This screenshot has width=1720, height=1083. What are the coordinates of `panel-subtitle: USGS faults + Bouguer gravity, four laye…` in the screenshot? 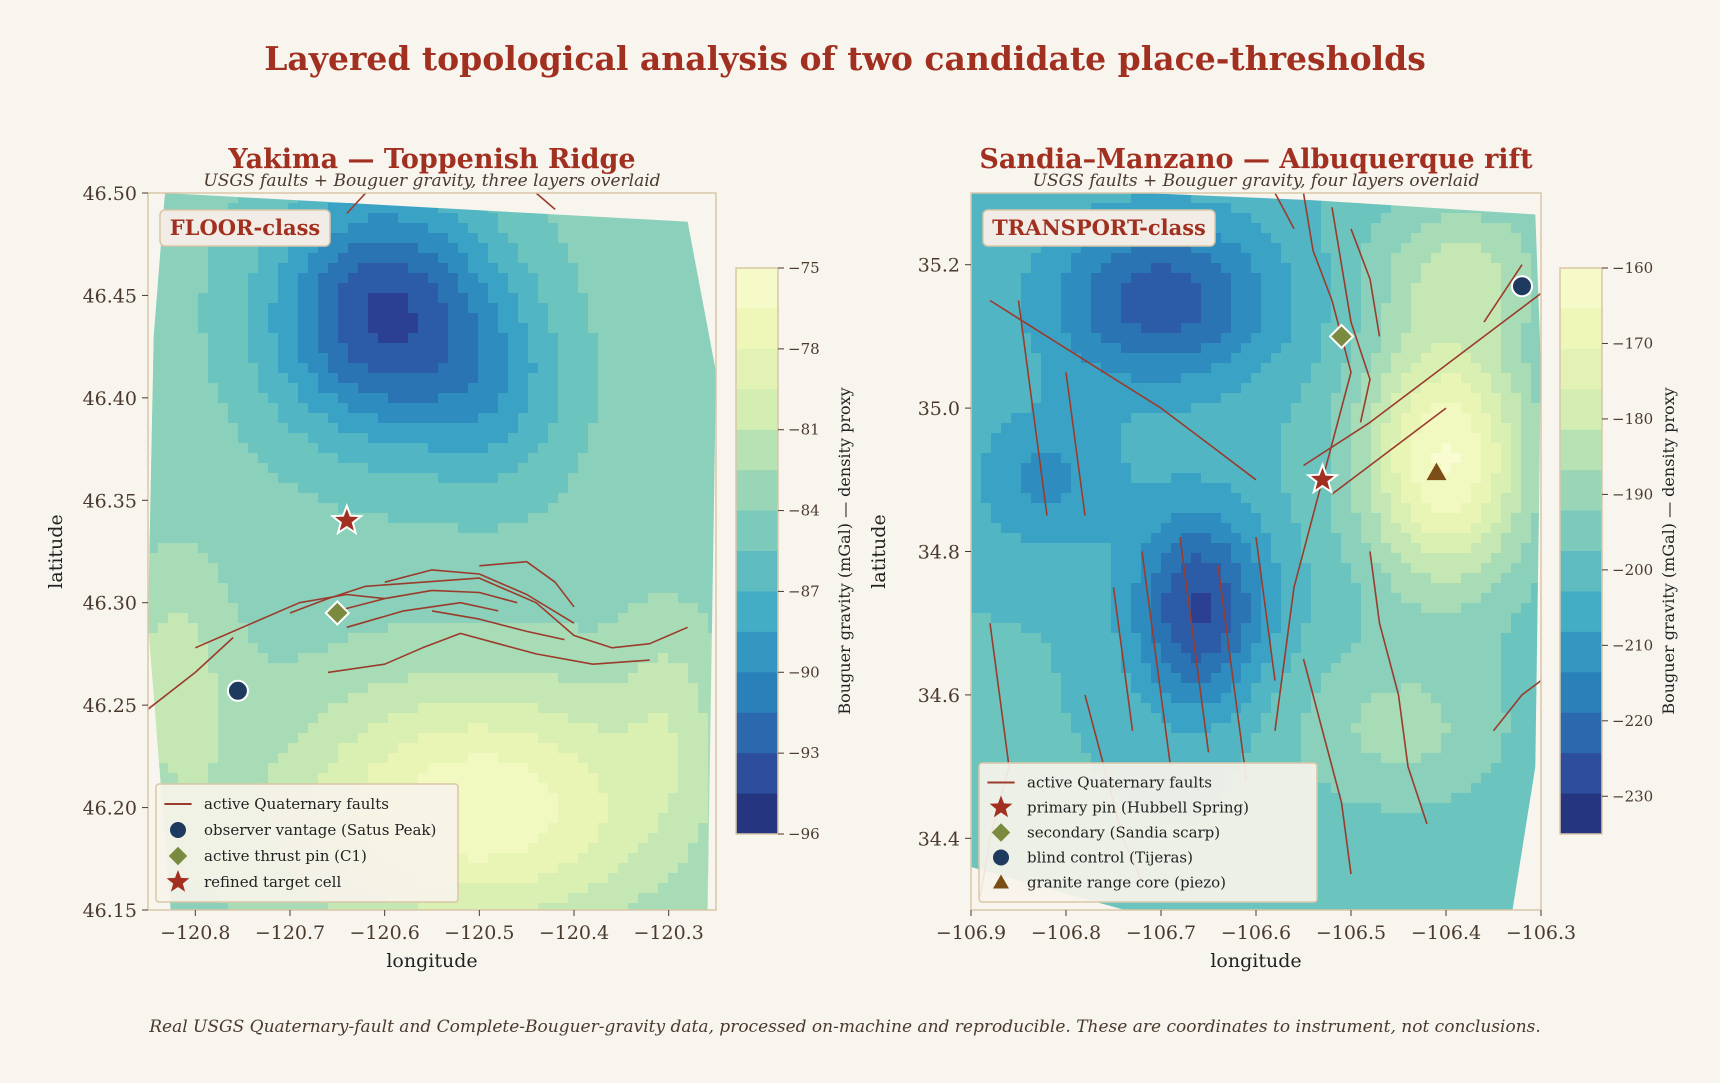 It's located at (1256, 181).